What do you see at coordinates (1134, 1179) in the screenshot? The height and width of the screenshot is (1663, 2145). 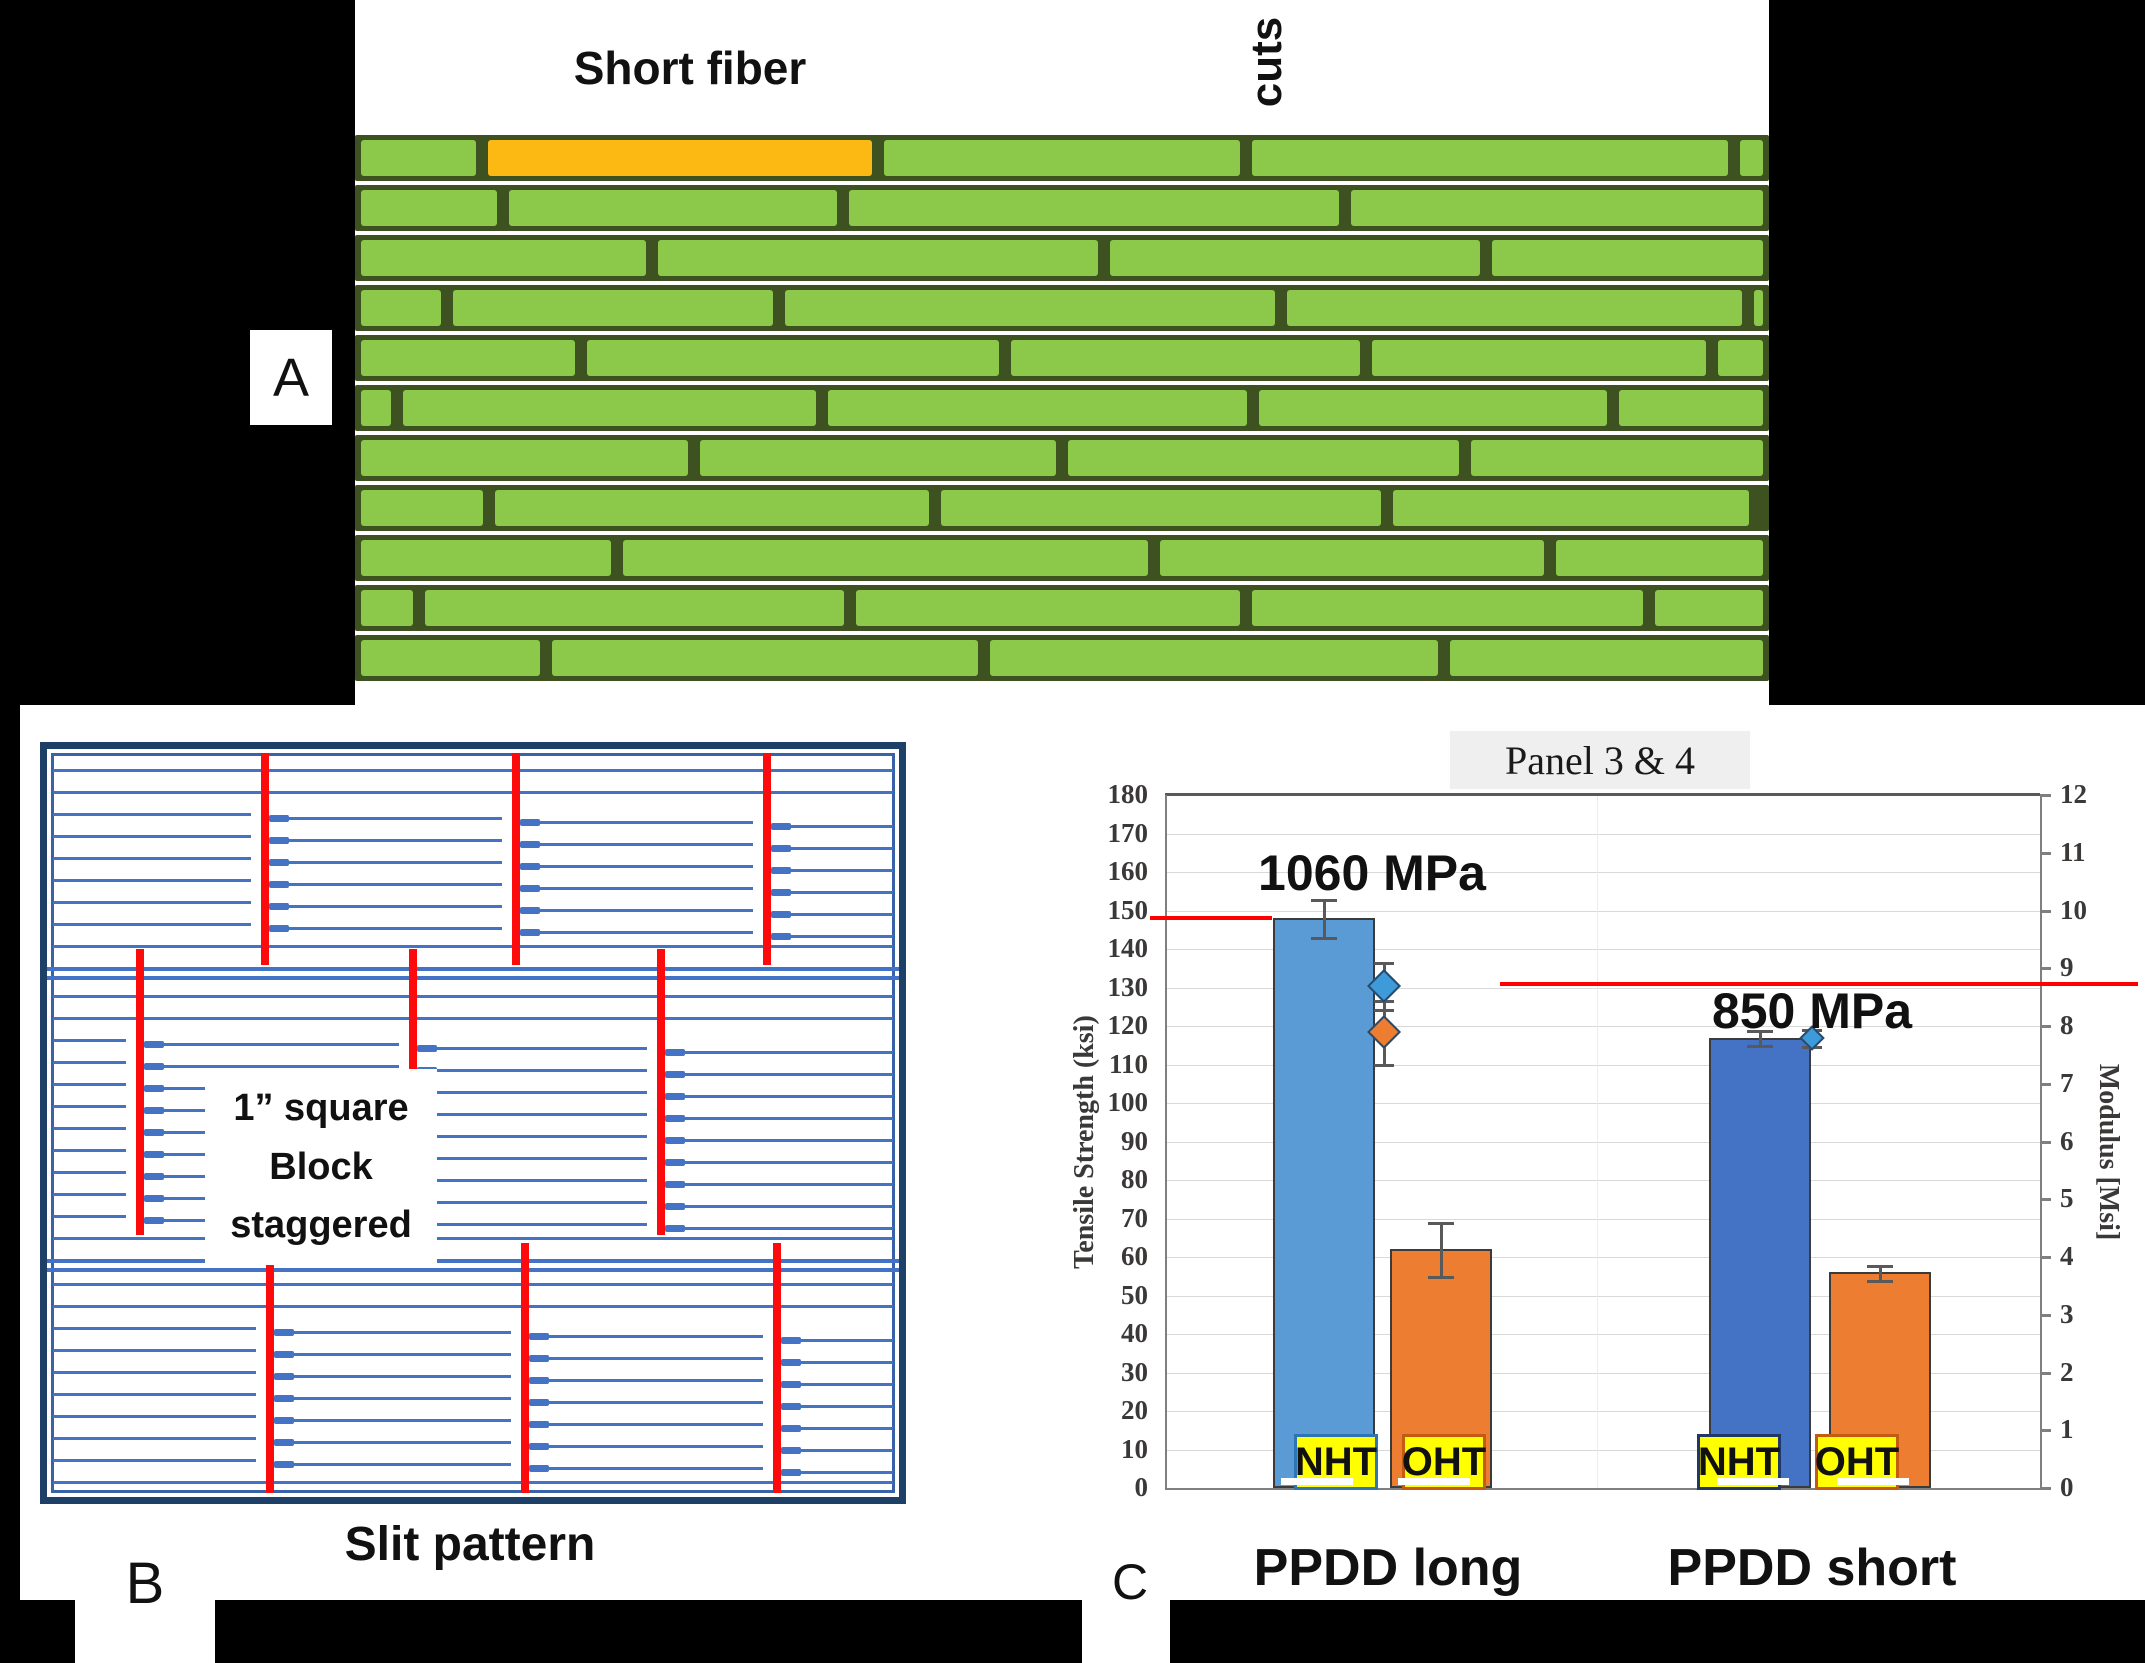 I see `y-tick-left: 80` at bounding box center [1134, 1179].